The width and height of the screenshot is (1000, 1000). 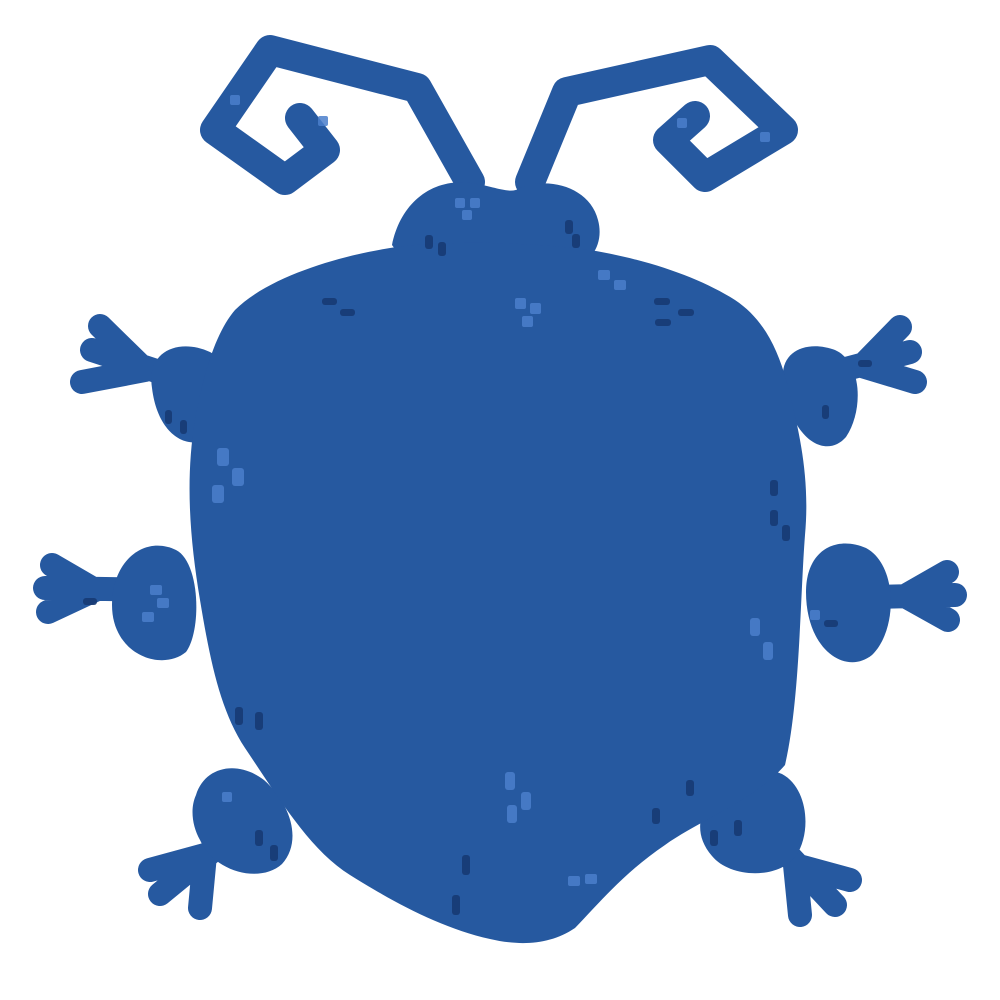 I want to click on left-antenna, so click(x=342, y=116).